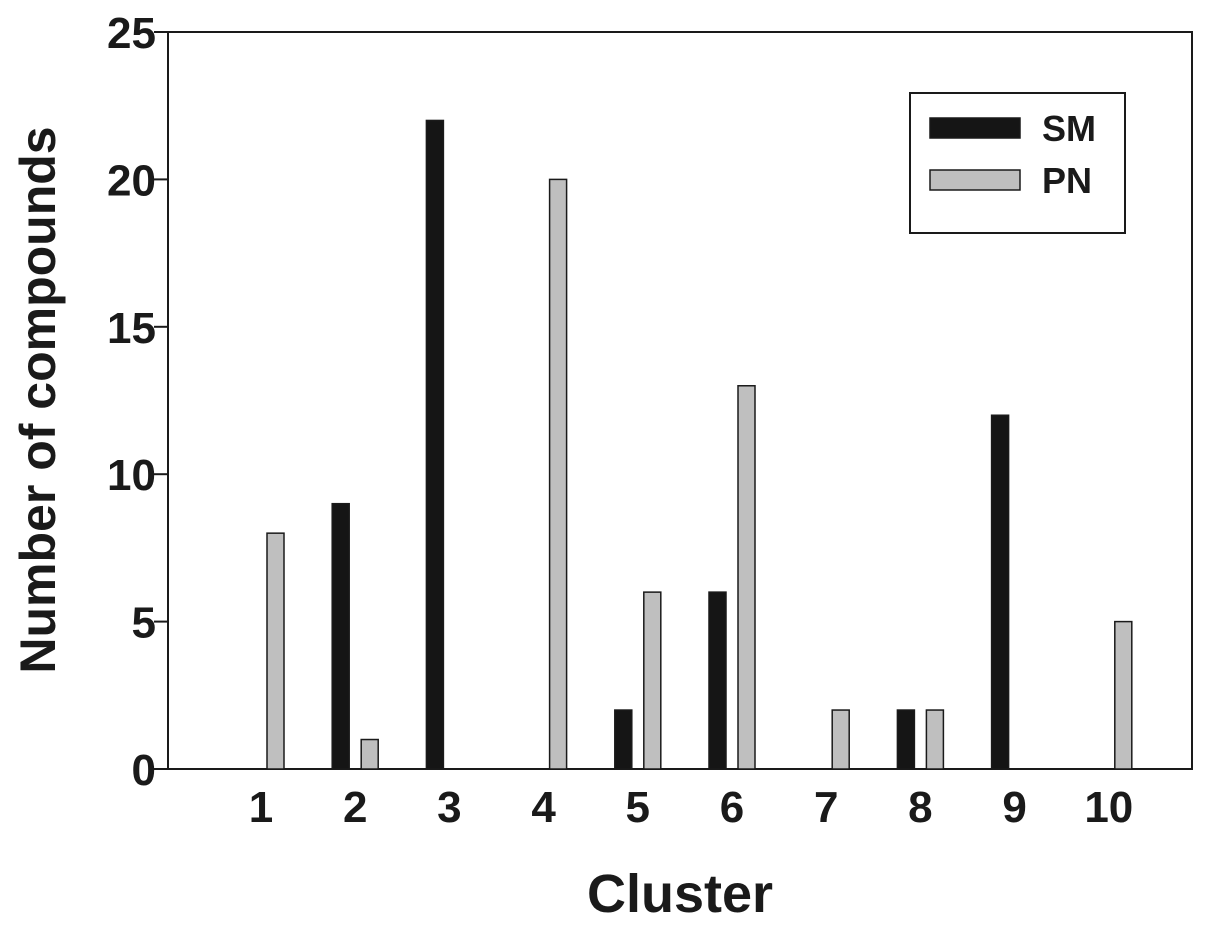 The image size is (1205, 927). I want to click on y-axis-label: Number of compounds, so click(38, 399).